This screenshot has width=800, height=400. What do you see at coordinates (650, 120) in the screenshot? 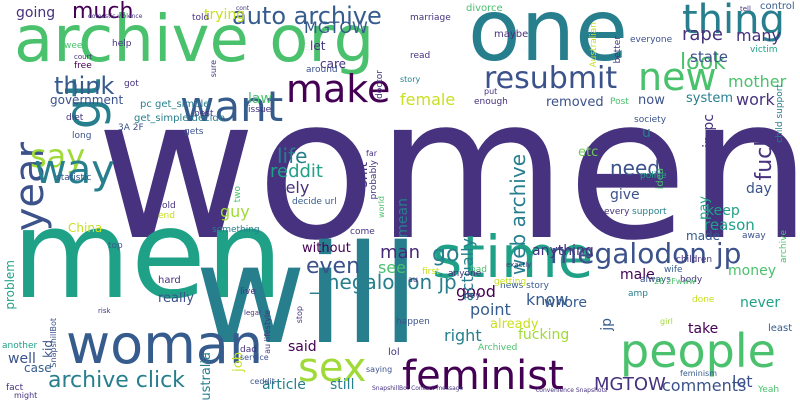
I see `word: society` at bounding box center [650, 120].